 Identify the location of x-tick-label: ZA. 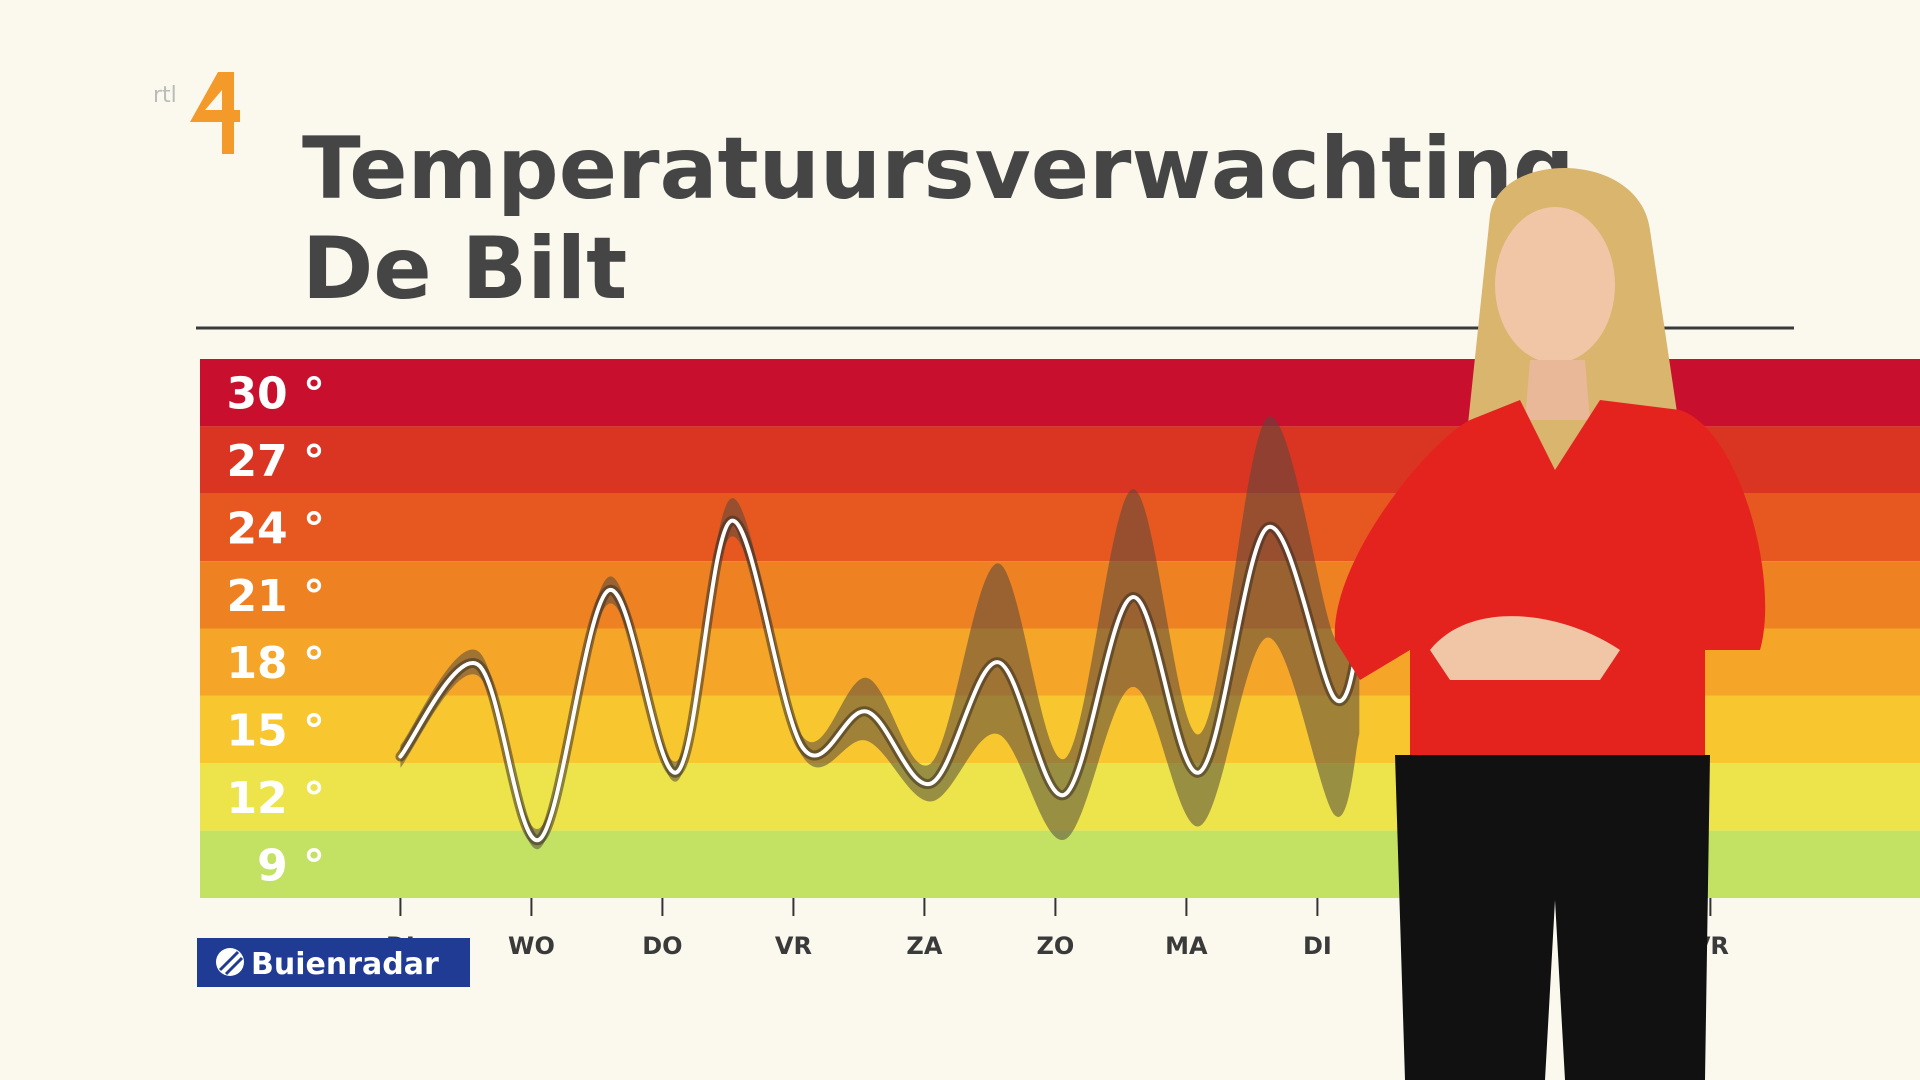
(924, 946).